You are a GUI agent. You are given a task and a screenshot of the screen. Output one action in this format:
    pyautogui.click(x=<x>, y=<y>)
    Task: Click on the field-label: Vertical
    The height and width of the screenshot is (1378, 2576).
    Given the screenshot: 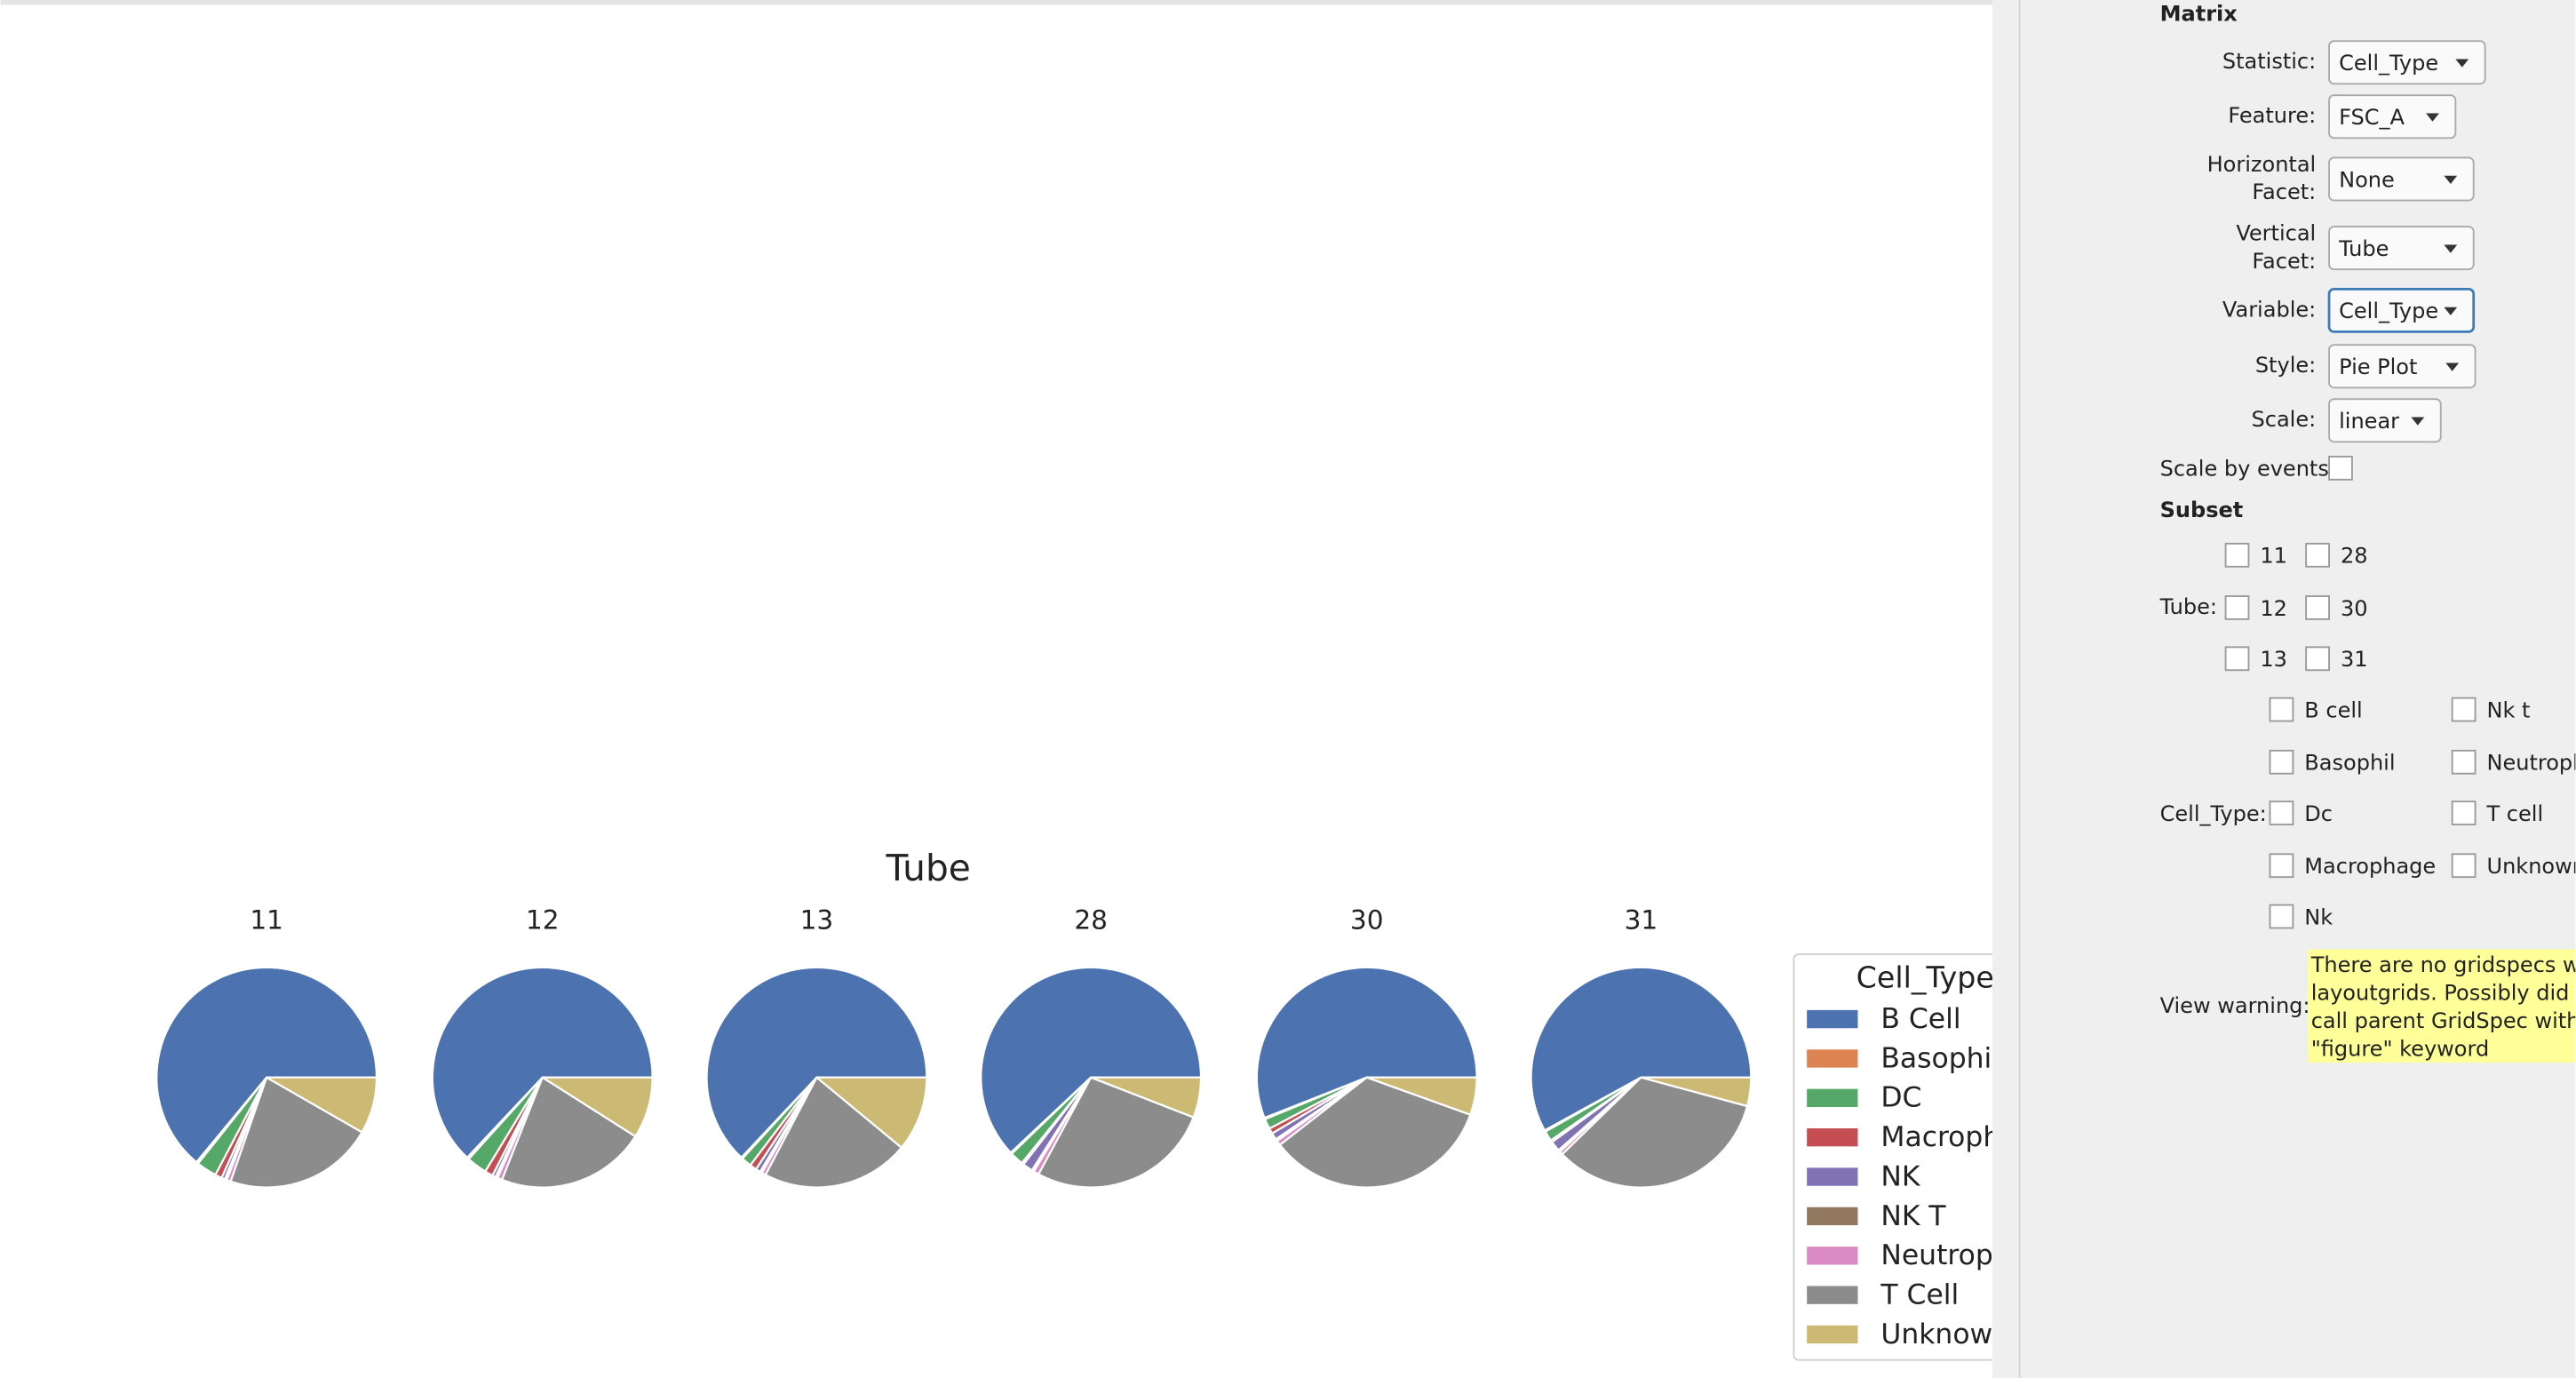 What is the action you would take?
    pyautogui.click(x=2276, y=232)
    